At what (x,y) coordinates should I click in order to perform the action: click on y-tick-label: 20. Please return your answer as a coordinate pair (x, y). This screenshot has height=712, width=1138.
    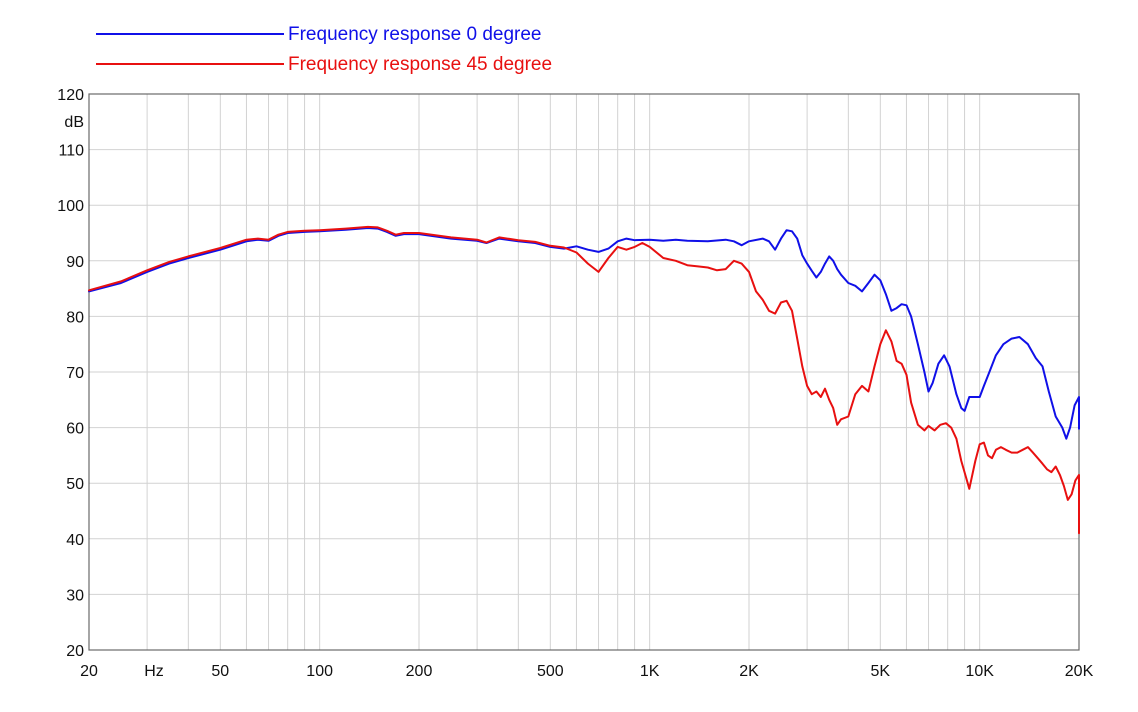
    Looking at the image, I should click on (75, 651).